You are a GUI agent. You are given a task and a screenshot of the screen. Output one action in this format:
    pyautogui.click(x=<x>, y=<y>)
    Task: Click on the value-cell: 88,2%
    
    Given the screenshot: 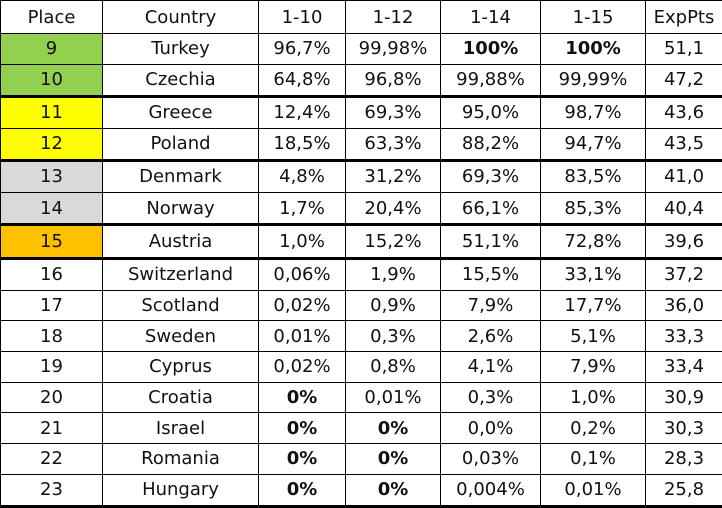 What is the action you would take?
    pyautogui.click(x=490, y=144)
    